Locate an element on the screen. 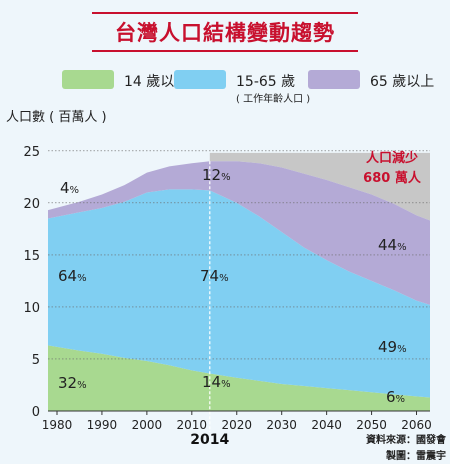 This screenshot has width=450, height=464. legend-label-elderly: 65 歲以上 is located at coordinates (402, 82).